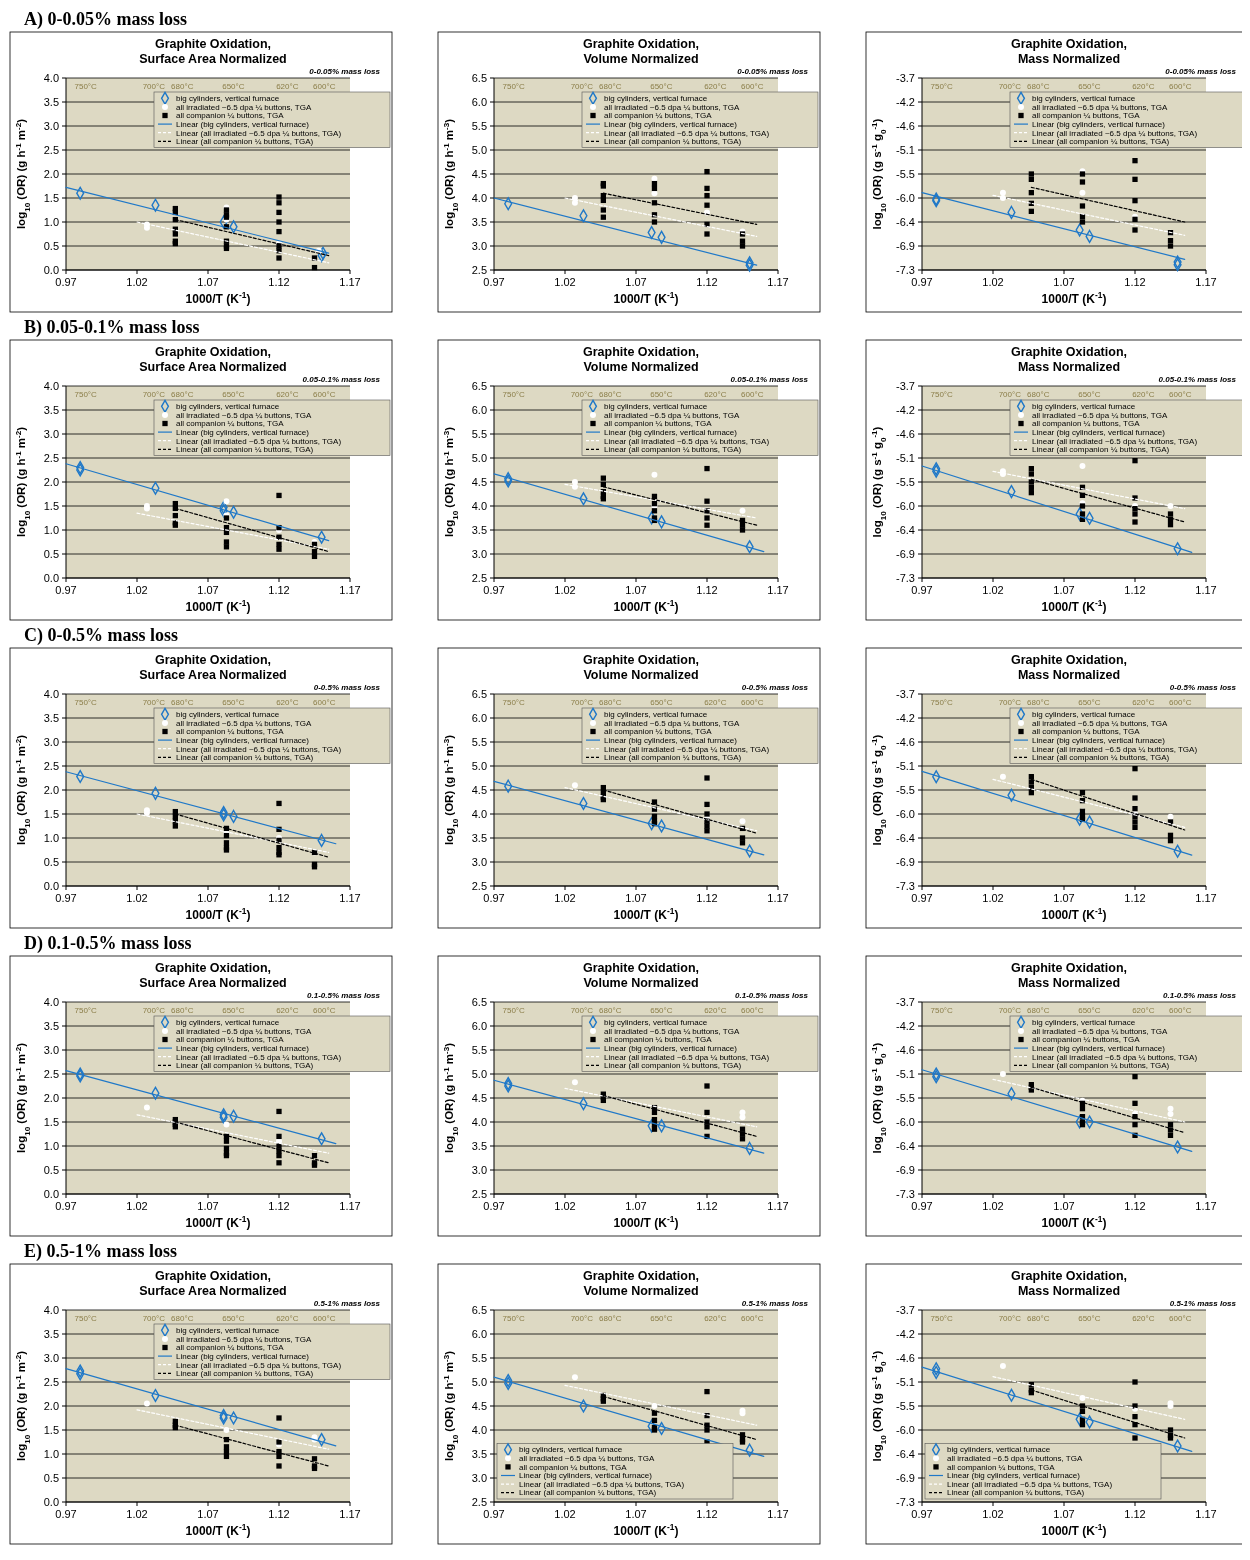 This screenshot has height=1560, width=1250. Describe the element at coordinates (479, 789) in the screenshot. I see `y-tick-label: 4.5` at that location.